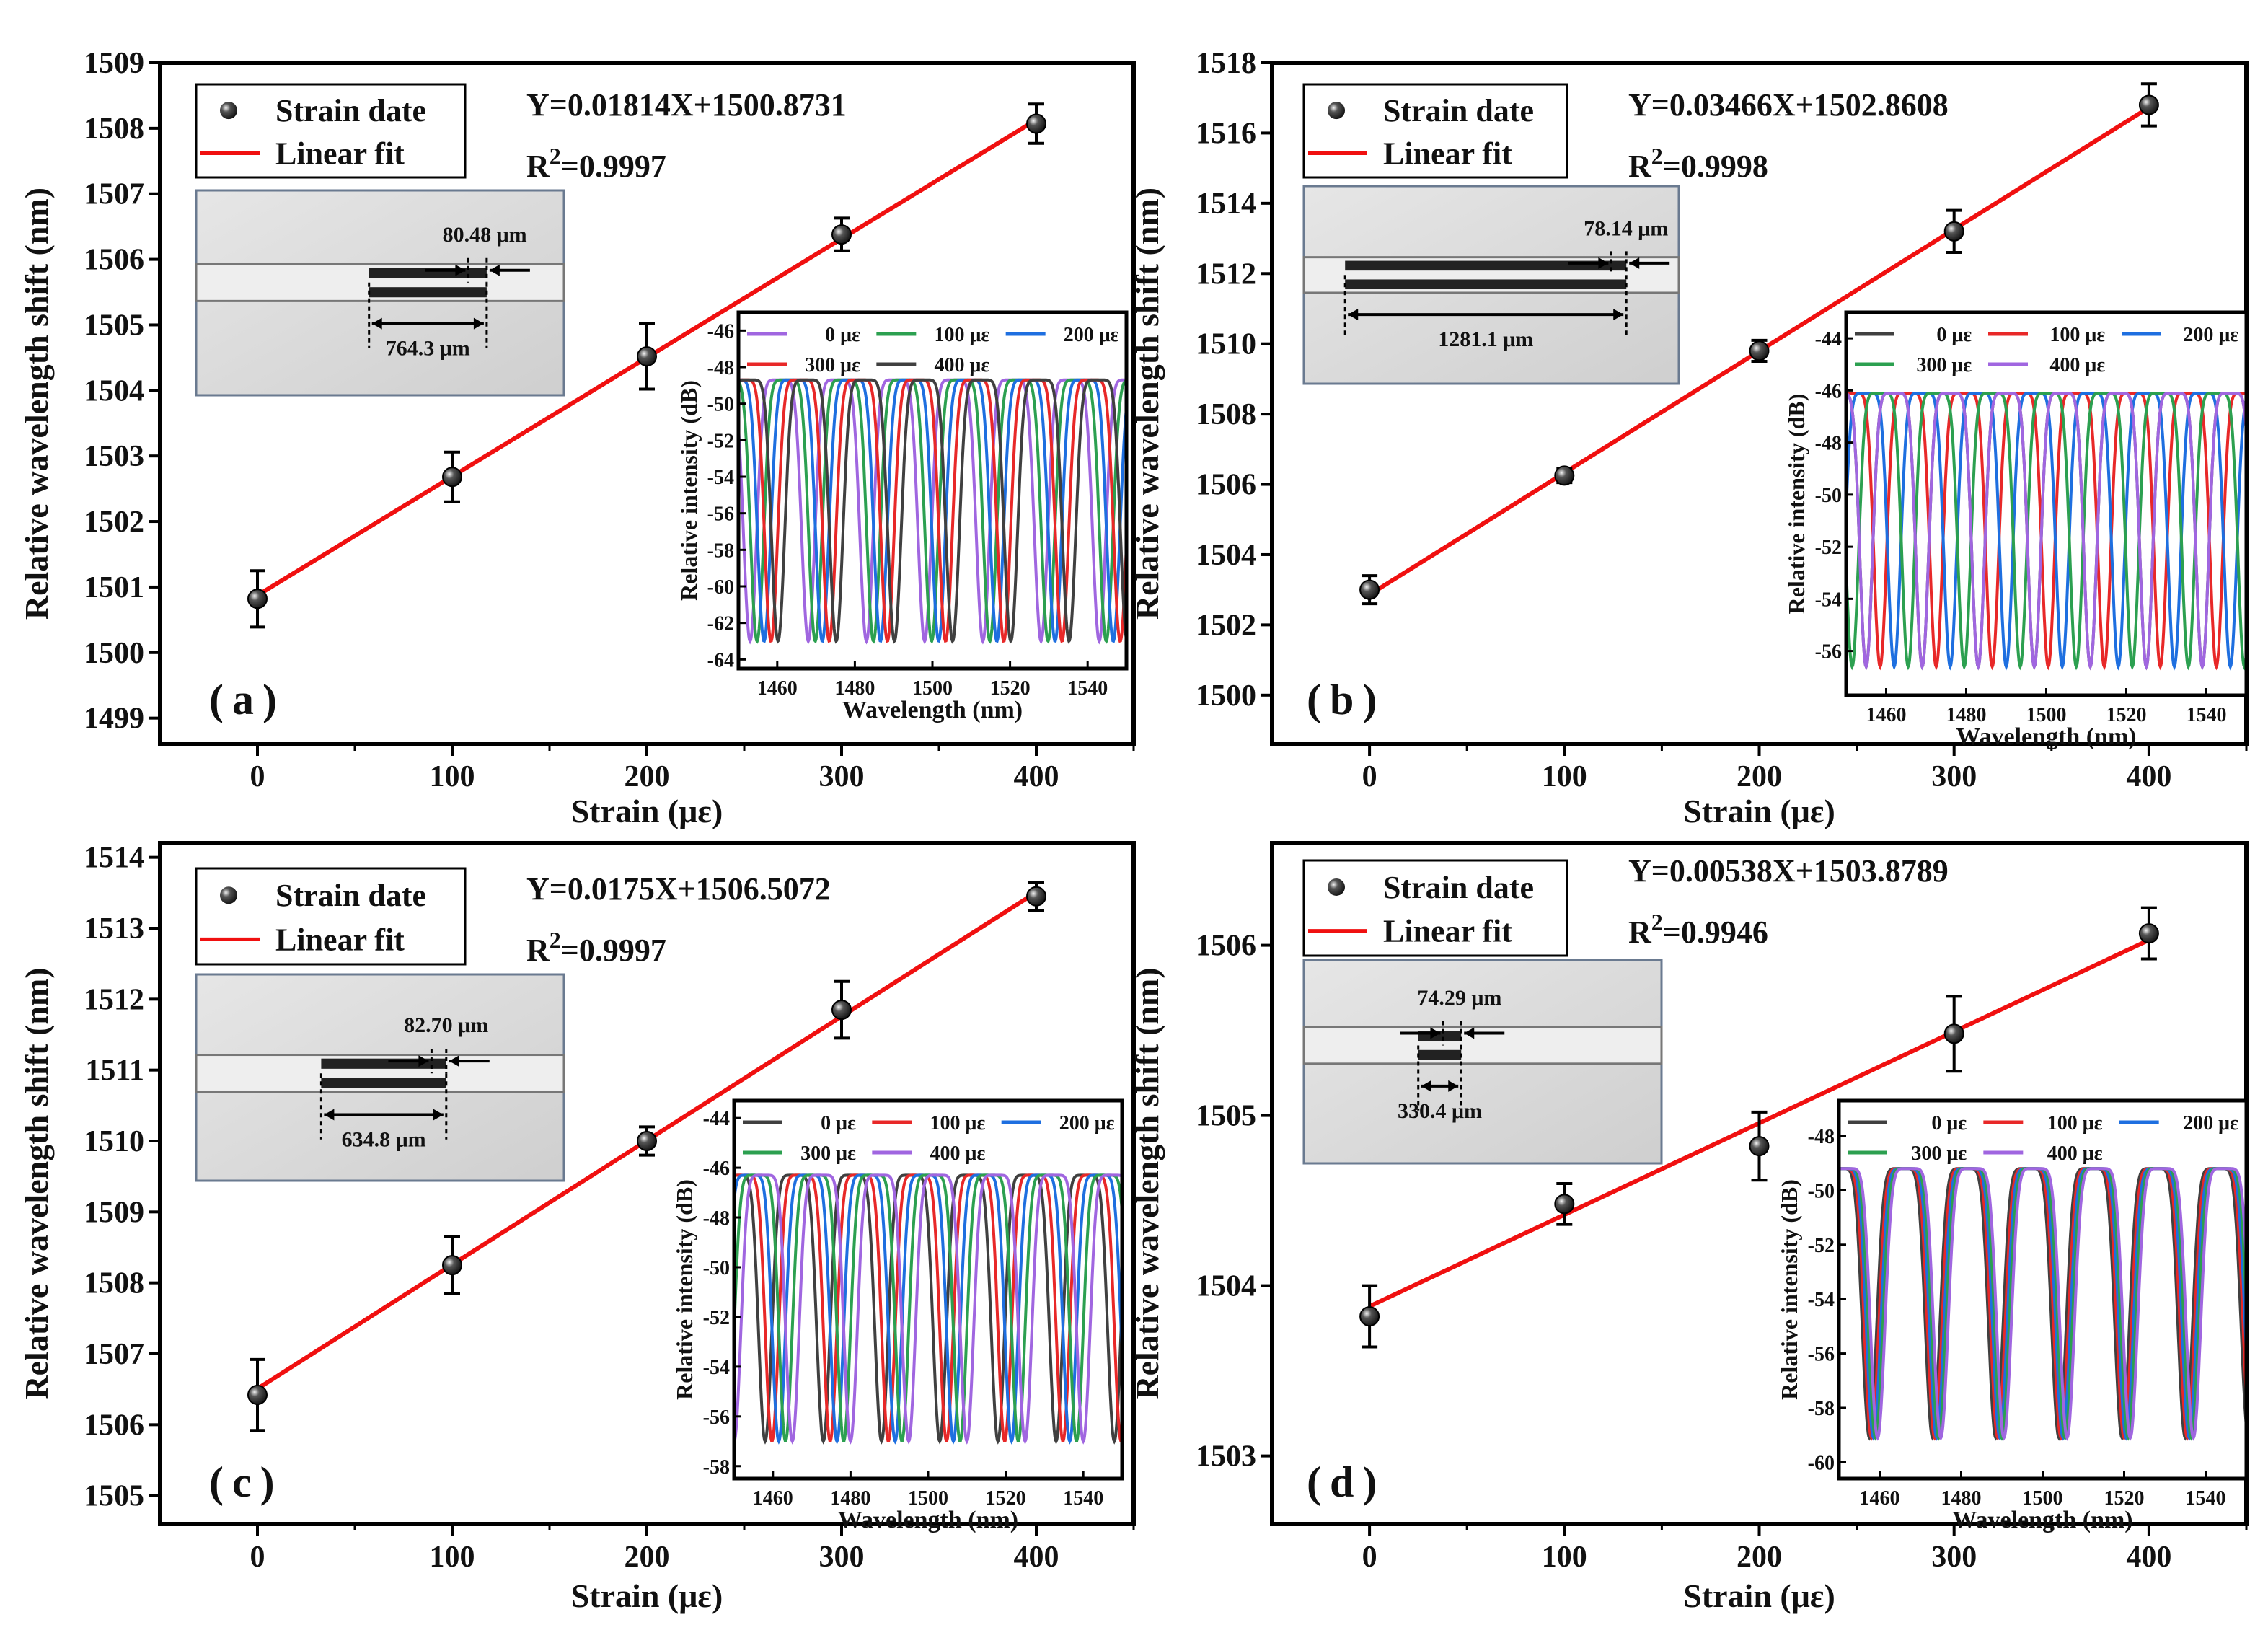 The image size is (2268, 1643). Describe the element at coordinates (1966, 715) in the screenshot. I see `spectrum-x-tick-label: 1480` at that location.